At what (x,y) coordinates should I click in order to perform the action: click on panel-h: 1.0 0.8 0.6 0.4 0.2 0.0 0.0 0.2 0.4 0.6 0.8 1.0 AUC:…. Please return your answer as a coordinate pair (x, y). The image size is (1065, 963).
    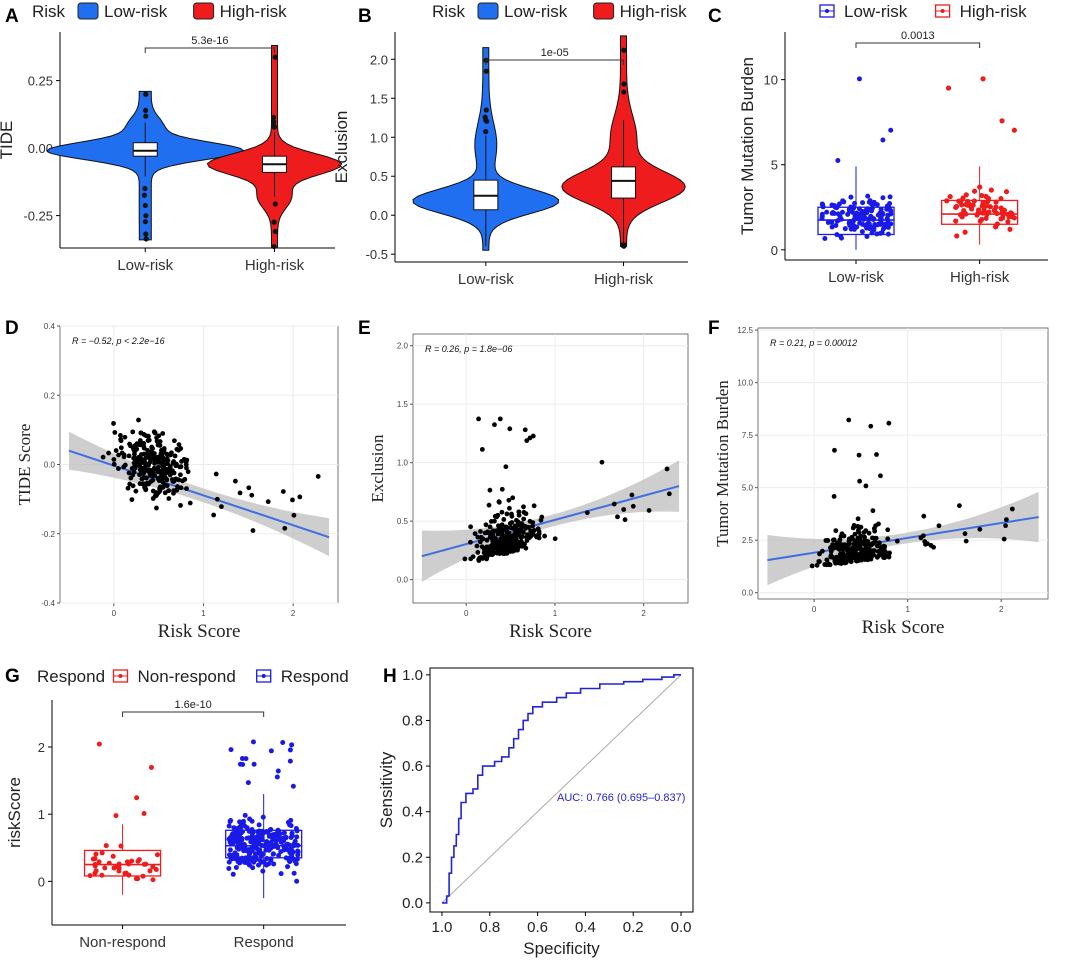
    Looking at the image, I should click on (535, 812).